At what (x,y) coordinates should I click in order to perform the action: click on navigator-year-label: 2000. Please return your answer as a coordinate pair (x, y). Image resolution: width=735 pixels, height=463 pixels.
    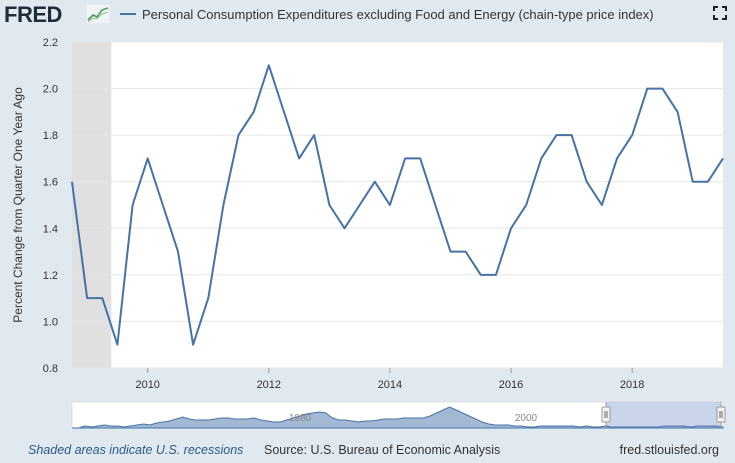
    Looking at the image, I should click on (526, 418).